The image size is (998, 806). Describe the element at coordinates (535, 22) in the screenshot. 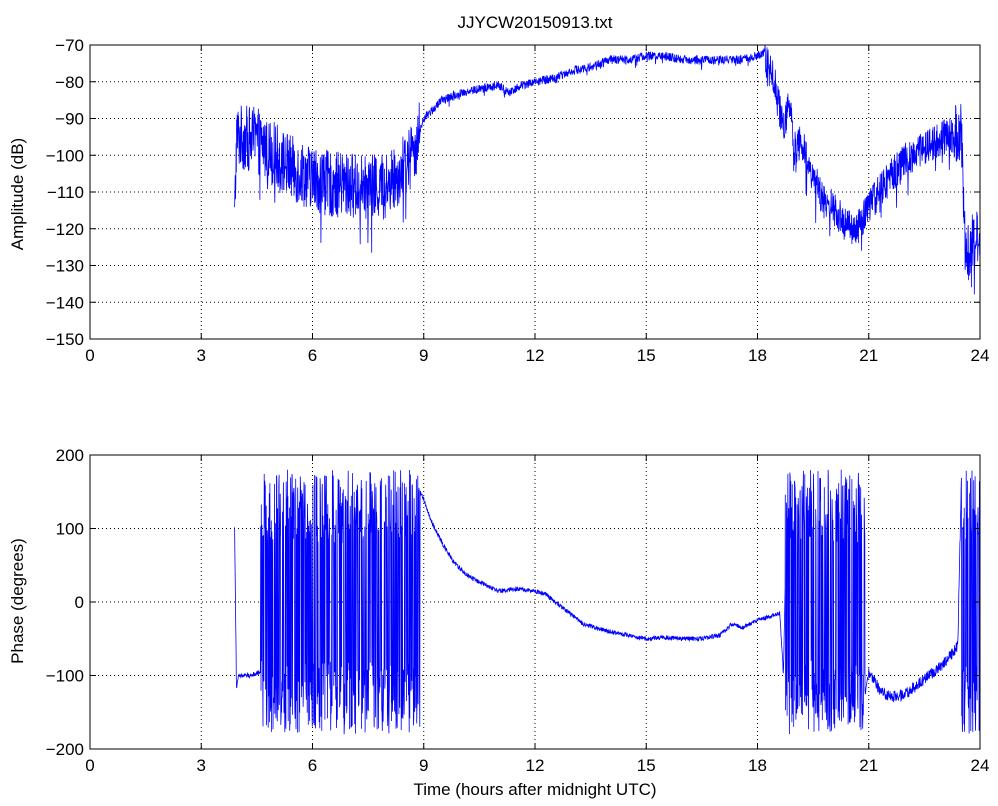

I see `chart-title: JJYCW20150913.txt` at that location.